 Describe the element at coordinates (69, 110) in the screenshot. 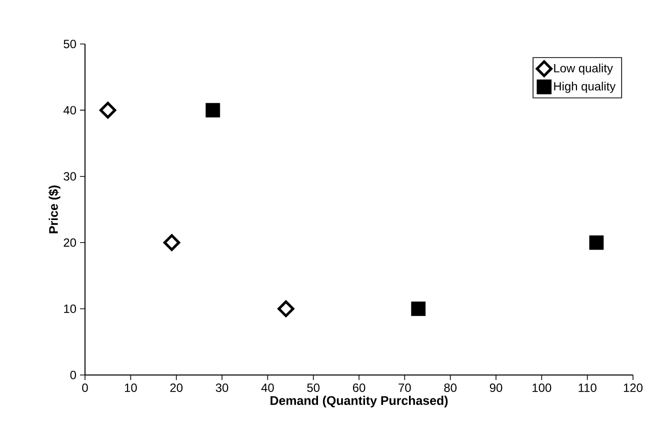

I see `y-tick-label: 40` at that location.